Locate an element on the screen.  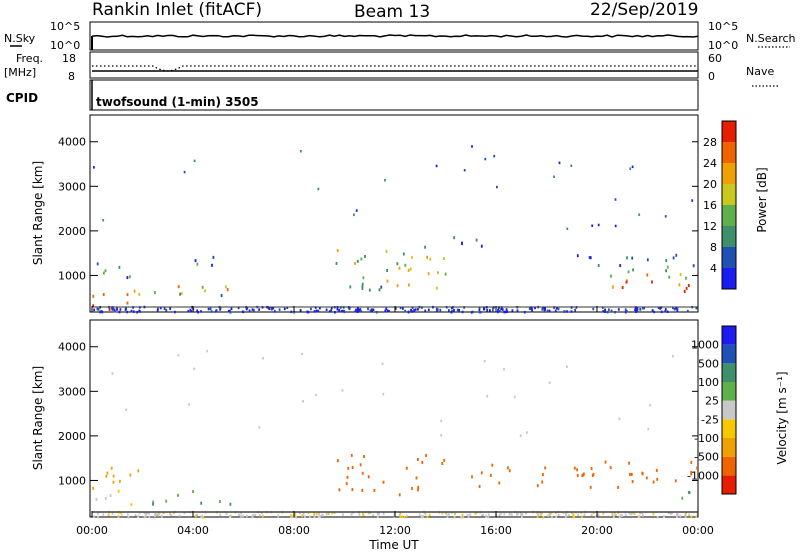
frequency-panel: Freq. [MHz] 18 8 60 0 Nave is located at coordinates (391, 69).